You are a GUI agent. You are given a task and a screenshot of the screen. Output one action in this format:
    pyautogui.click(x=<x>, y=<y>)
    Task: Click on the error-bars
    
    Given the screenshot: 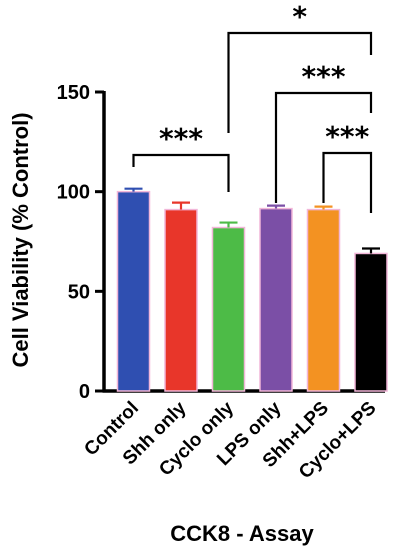 What is the action you would take?
    pyautogui.click(x=252, y=220)
    